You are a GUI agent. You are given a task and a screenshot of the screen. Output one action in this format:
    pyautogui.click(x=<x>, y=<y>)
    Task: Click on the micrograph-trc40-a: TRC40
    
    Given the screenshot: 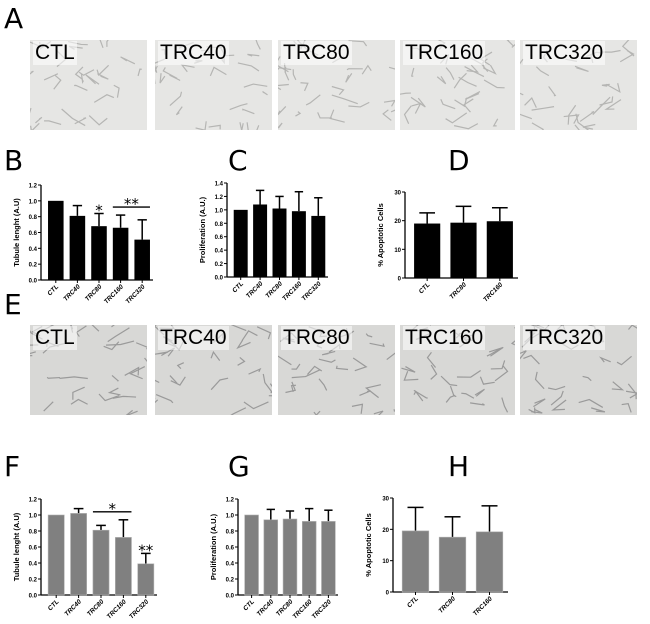 What is the action you would take?
    pyautogui.click(x=213, y=85)
    